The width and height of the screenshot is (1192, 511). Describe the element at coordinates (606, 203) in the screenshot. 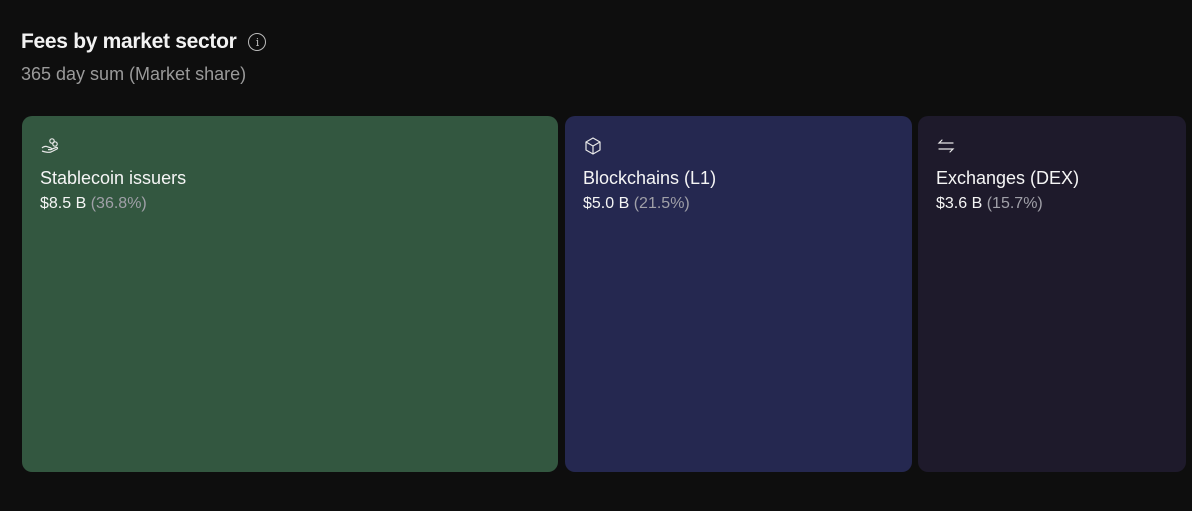

I see `sector-value: $5.0 B` at that location.